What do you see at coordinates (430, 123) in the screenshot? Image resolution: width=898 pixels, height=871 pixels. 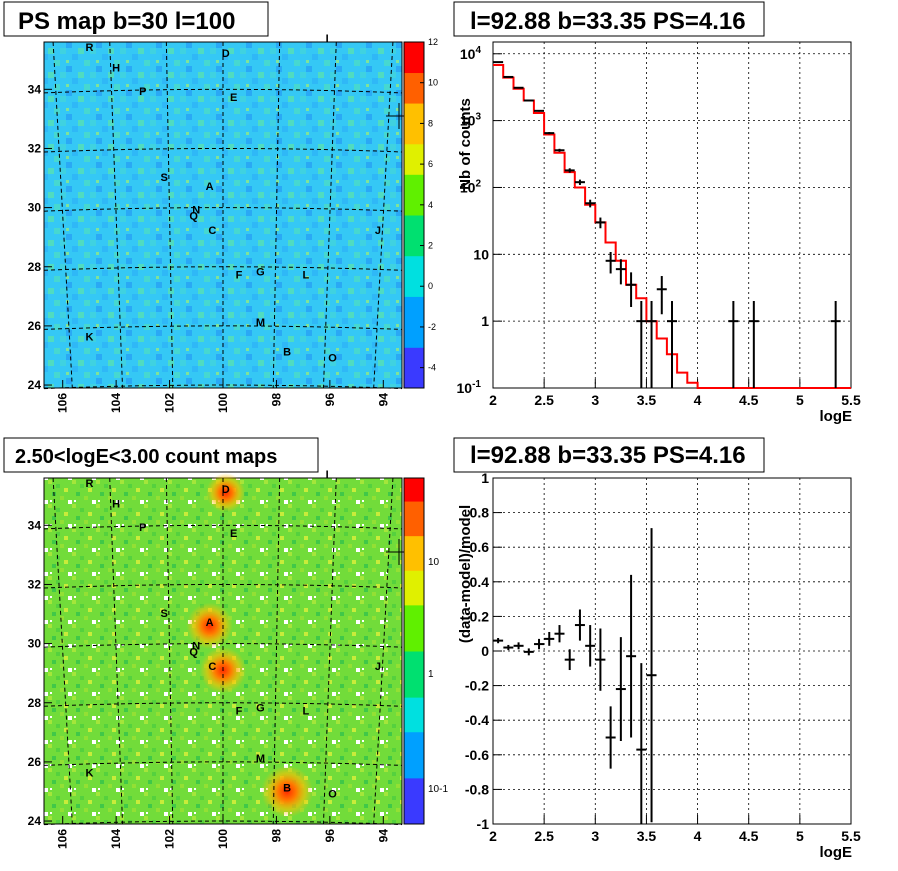 I see `ps-map-colorbar-tick-label-8: 8` at bounding box center [430, 123].